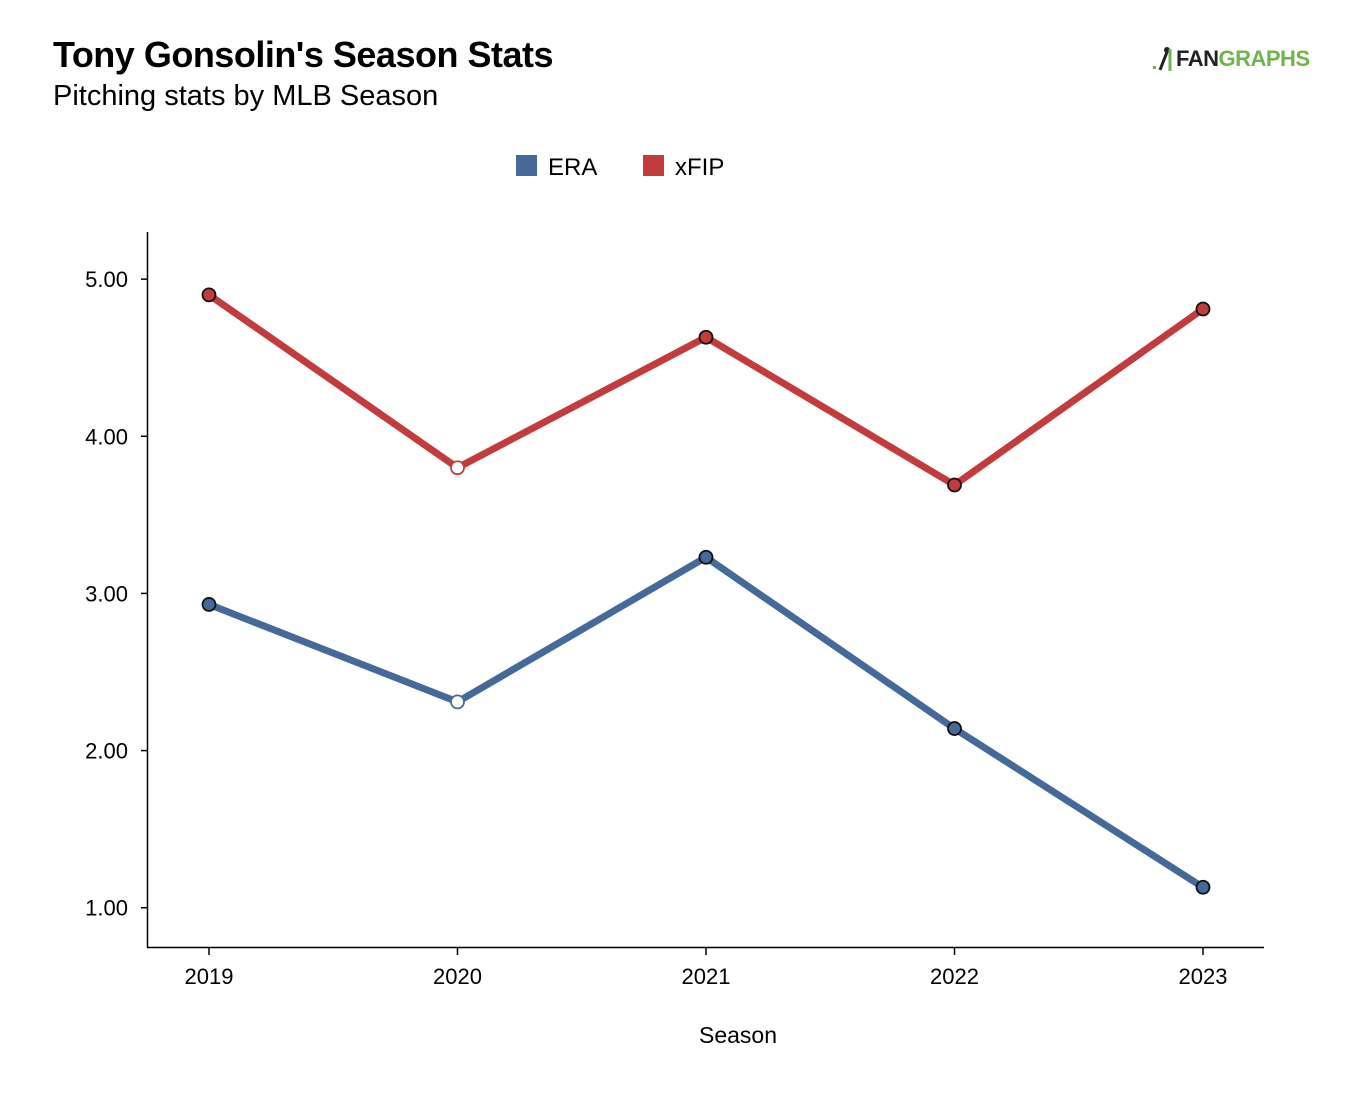  What do you see at coordinates (209, 976) in the screenshot?
I see `x-tick-label: 2019` at bounding box center [209, 976].